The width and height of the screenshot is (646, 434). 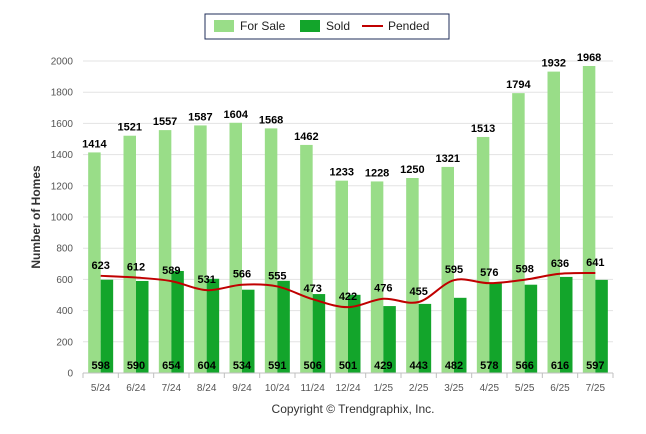 What do you see at coordinates (242, 275) in the screenshot?
I see `label-pended: 566` at bounding box center [242, 275].